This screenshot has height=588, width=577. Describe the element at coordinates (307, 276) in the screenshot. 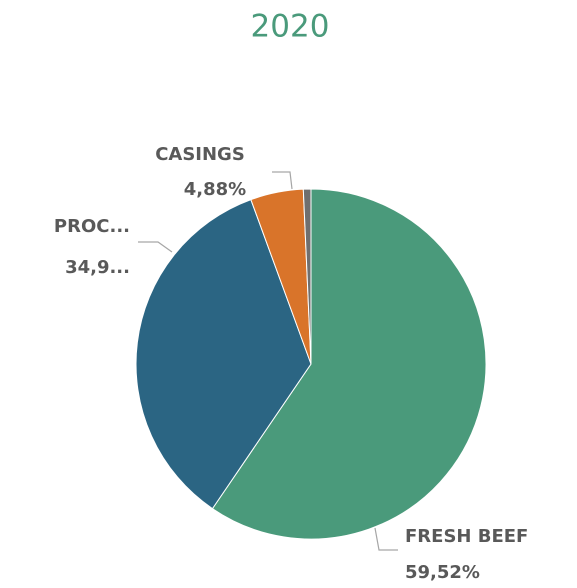

I see `pie-slice` at that location.